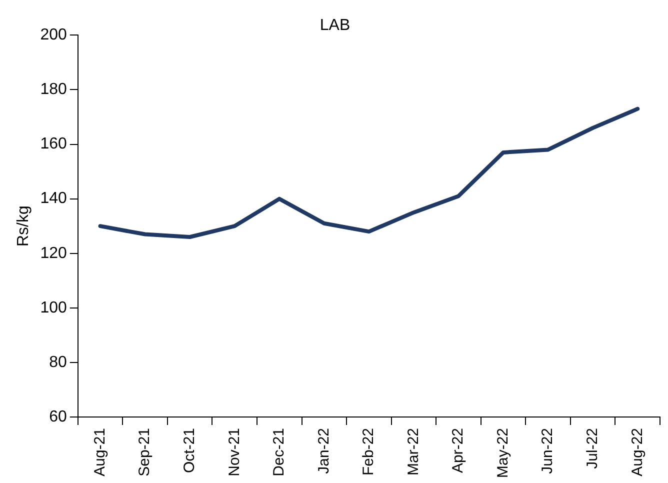 The width and height of the screenshot is (668, 483). What do you see at coordinates (323, 451) in the screenshot?
I see `x-tick-label: Jan-22` at bounding box center [323, 451].